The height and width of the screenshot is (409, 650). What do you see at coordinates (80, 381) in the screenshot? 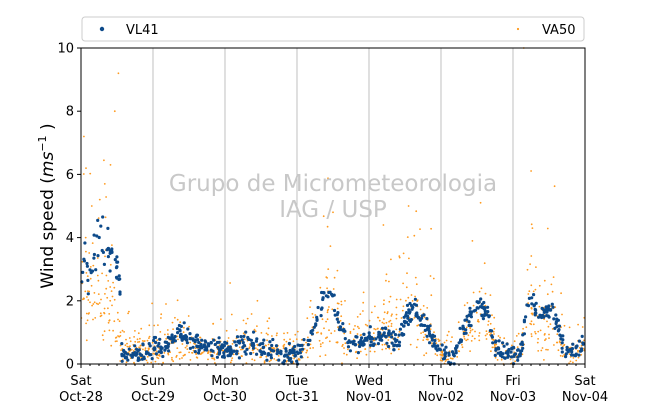
I see `x-tick-label-day: Sat` at bounding box center [80, 381].